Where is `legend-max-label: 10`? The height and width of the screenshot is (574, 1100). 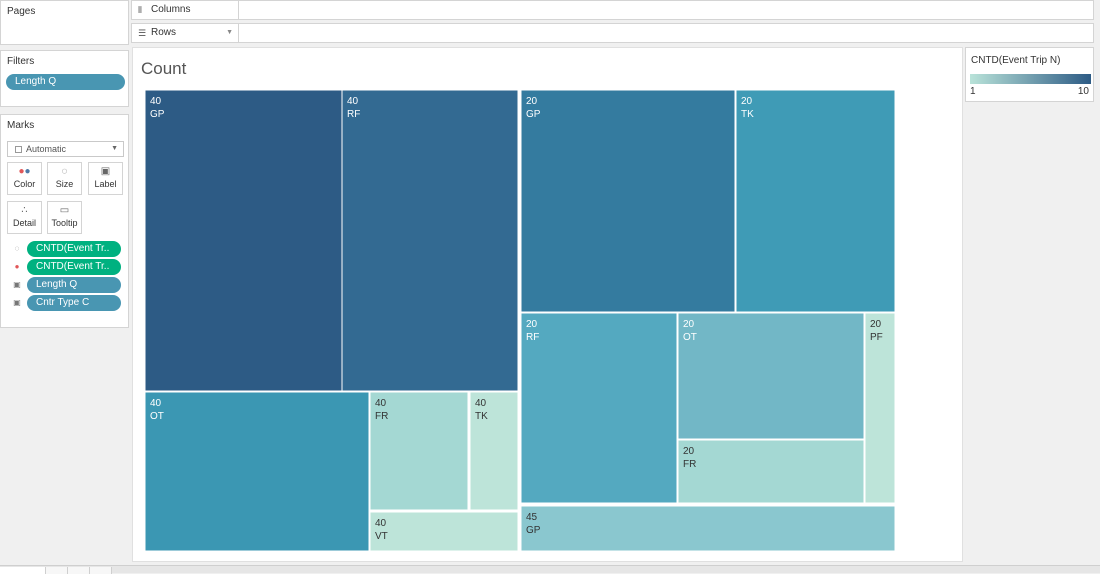
legend-max-label: 10 is located at coordinates (1083, 91).